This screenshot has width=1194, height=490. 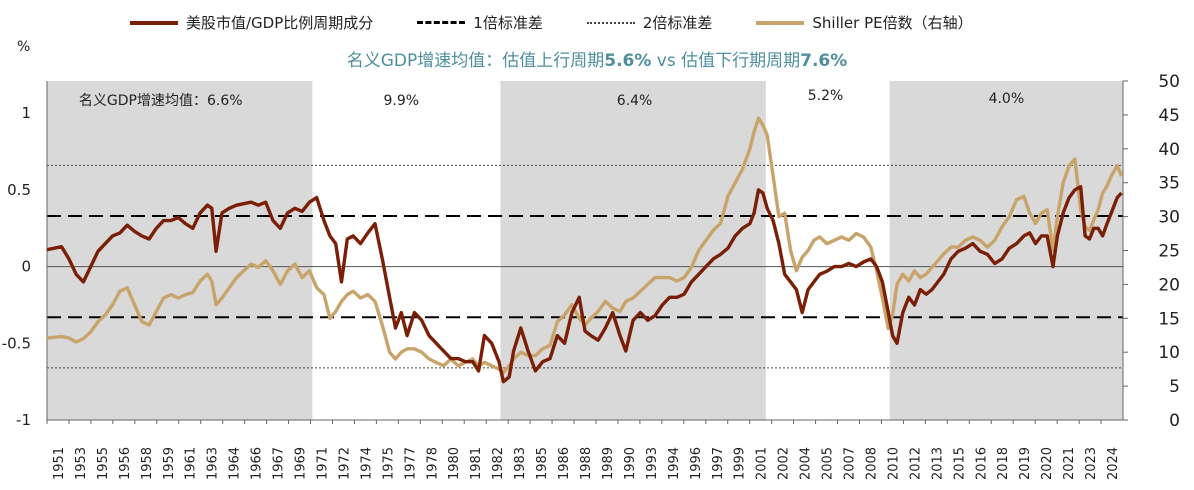 I want to click on legend-item-2sd: 2倍标准差, so click(x=649, y=22).